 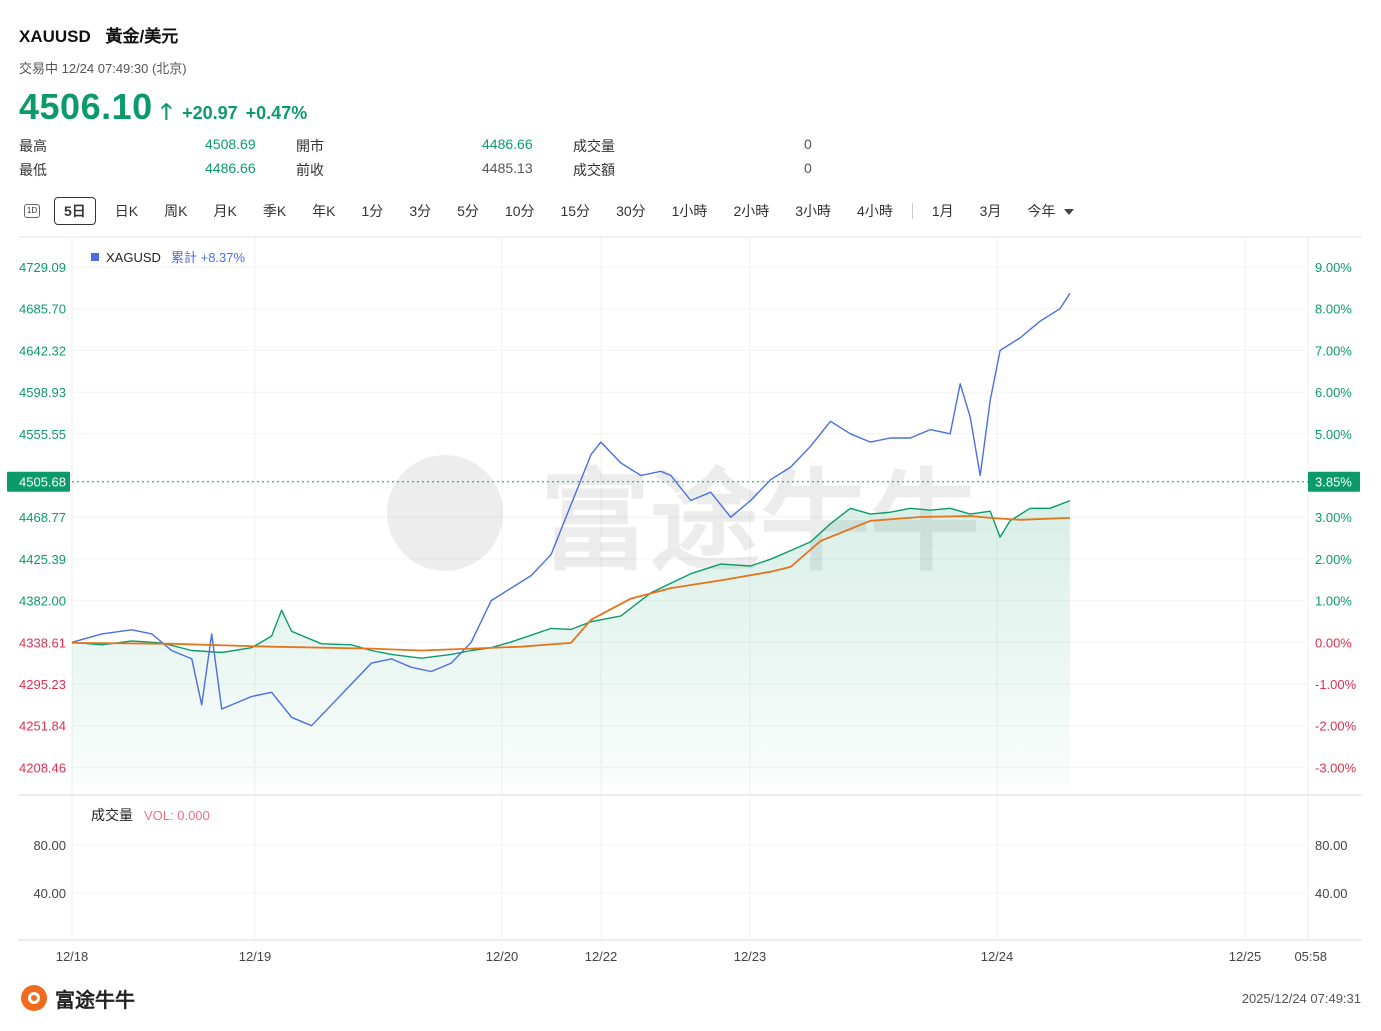 I want to click on volume-label: 成交量, so click(x=112, y=815).